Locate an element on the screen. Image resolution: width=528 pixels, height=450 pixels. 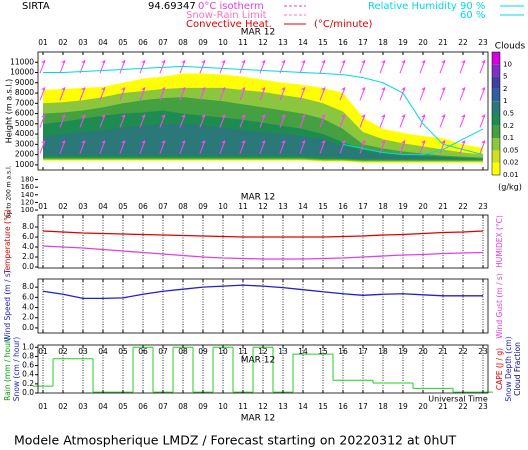
convective-legend: Convective Heat. is located at coordinates (229, 24).